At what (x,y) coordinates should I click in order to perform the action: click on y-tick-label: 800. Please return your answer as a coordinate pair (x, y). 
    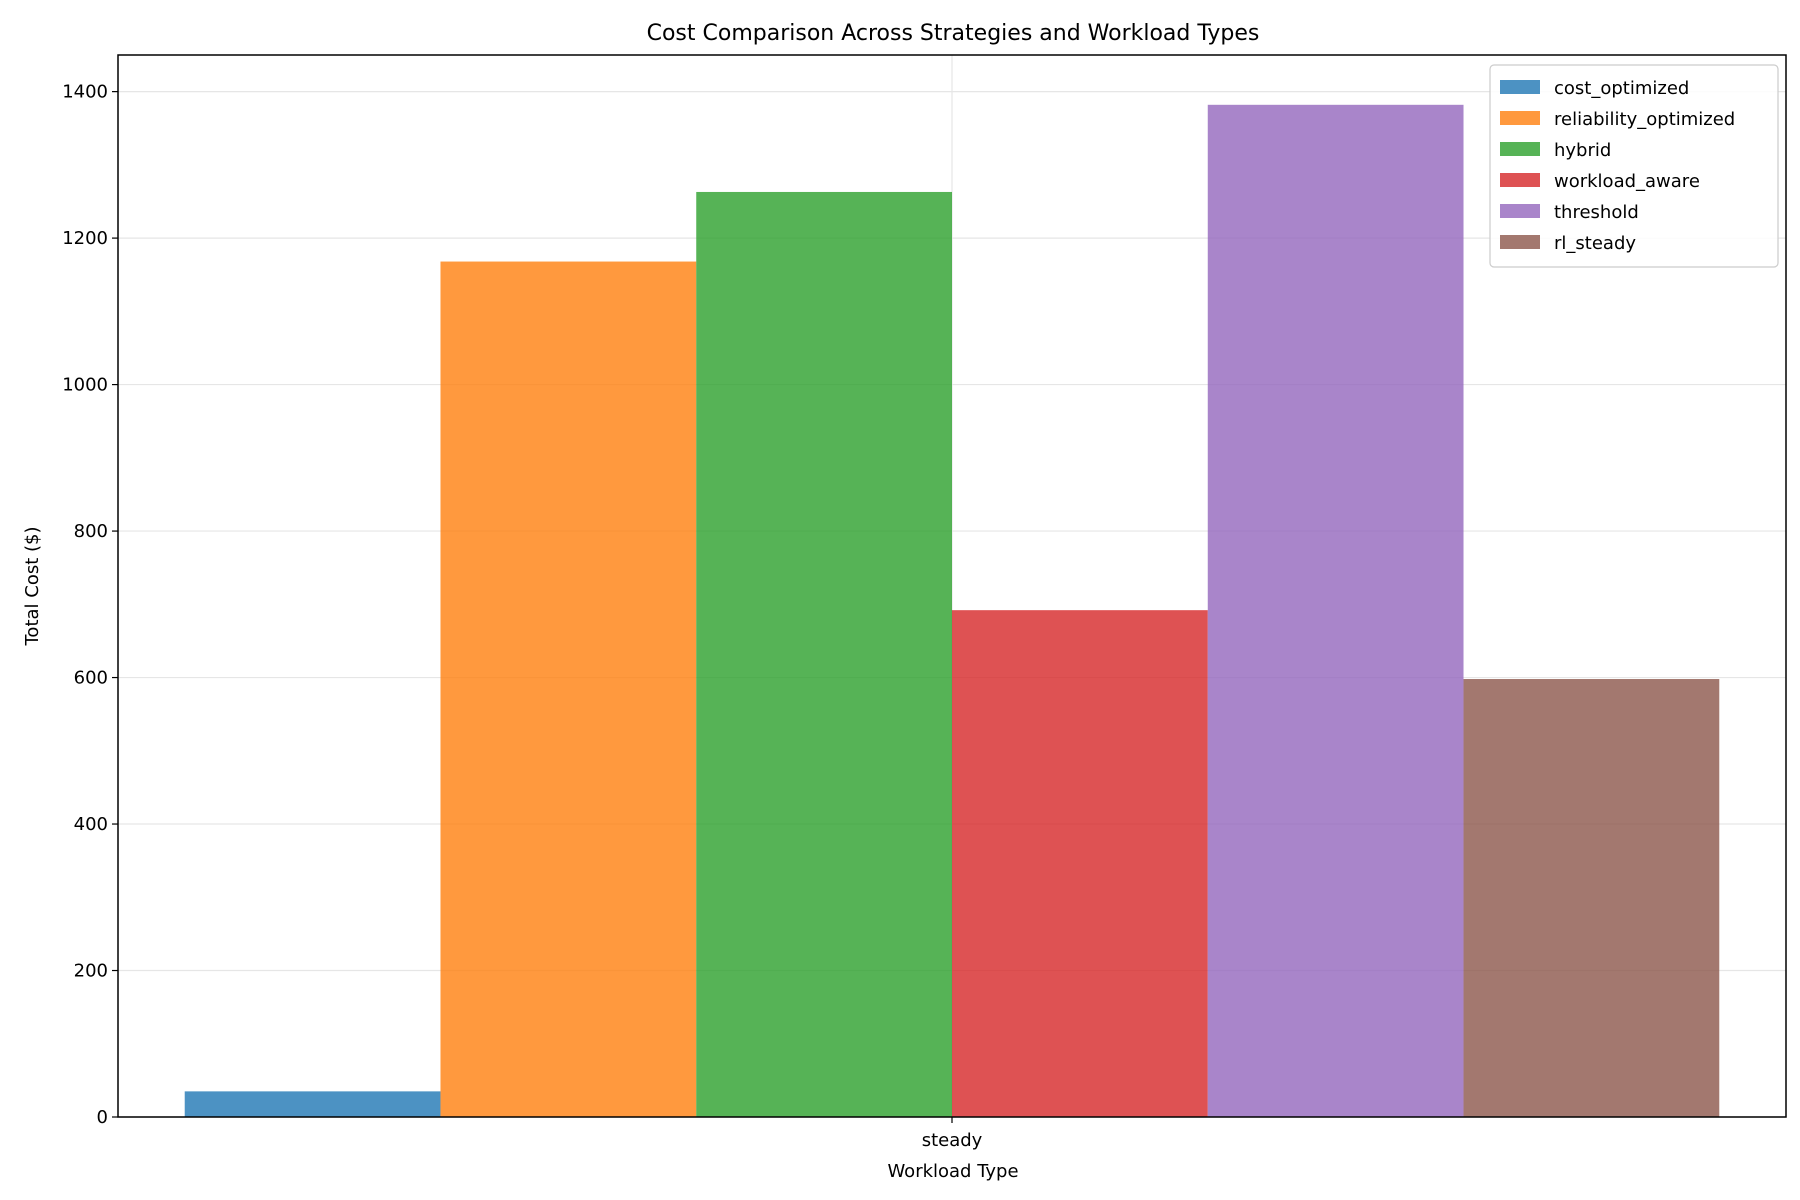
    Looking at the image, I should click on (91, 531).